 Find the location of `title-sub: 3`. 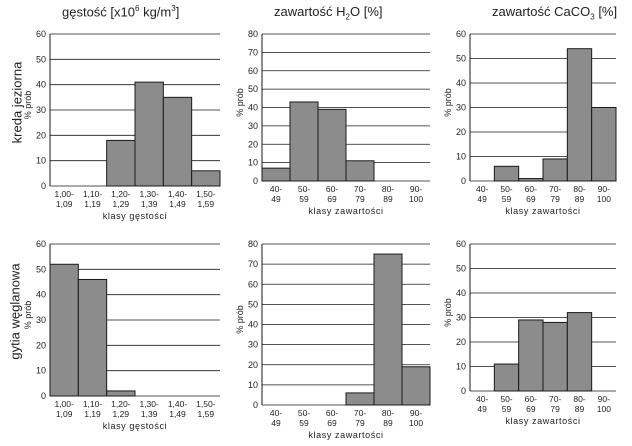

title-sub: 3 is located at coordinates (592, 17).